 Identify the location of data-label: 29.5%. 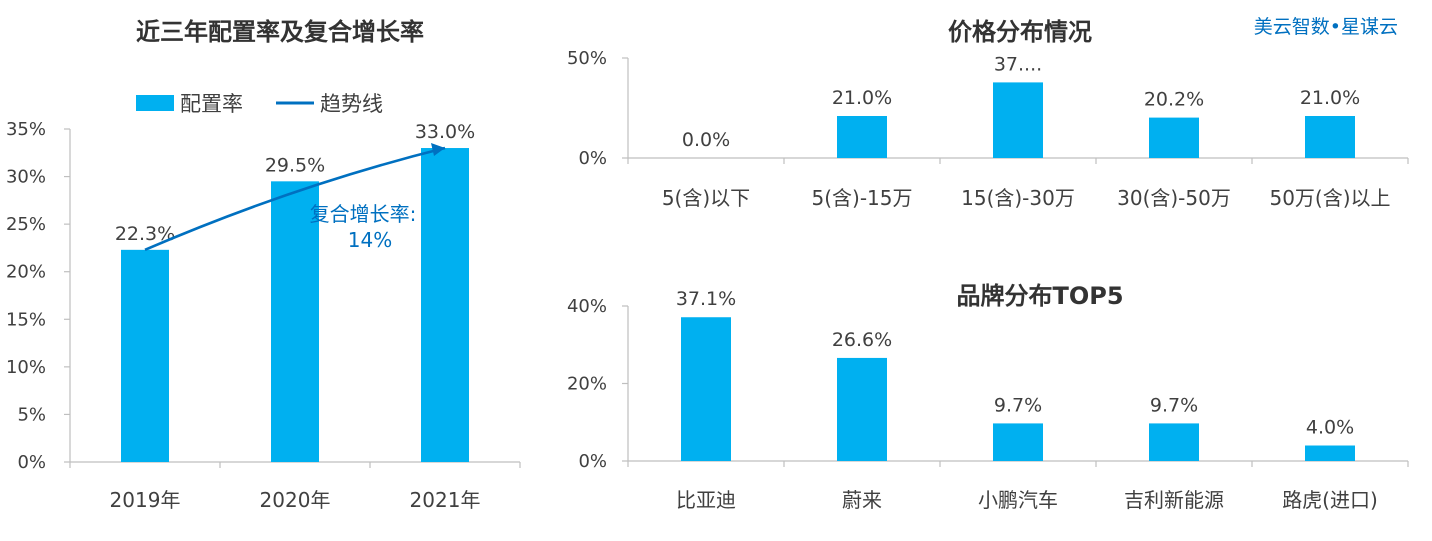
(295, 165).